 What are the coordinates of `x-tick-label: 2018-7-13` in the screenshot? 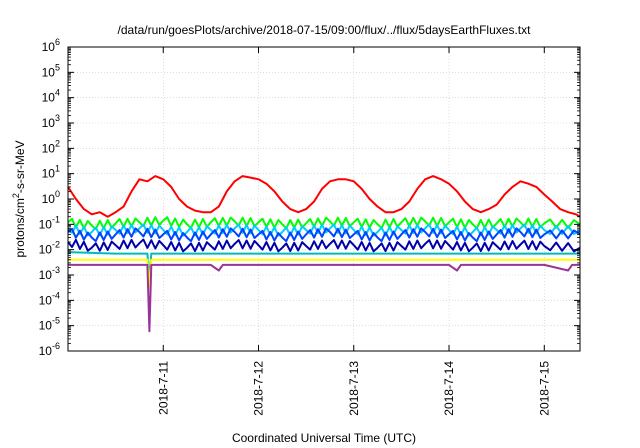 It's located at (354, 388).